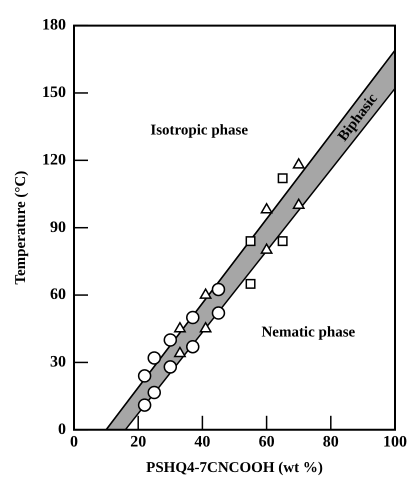 Image resolution: width=418 pixels, height=489 pixels. Describe the element at coordinates (199, 130) in the screenshot. I see `annotation: Isotropic phase` at that location.